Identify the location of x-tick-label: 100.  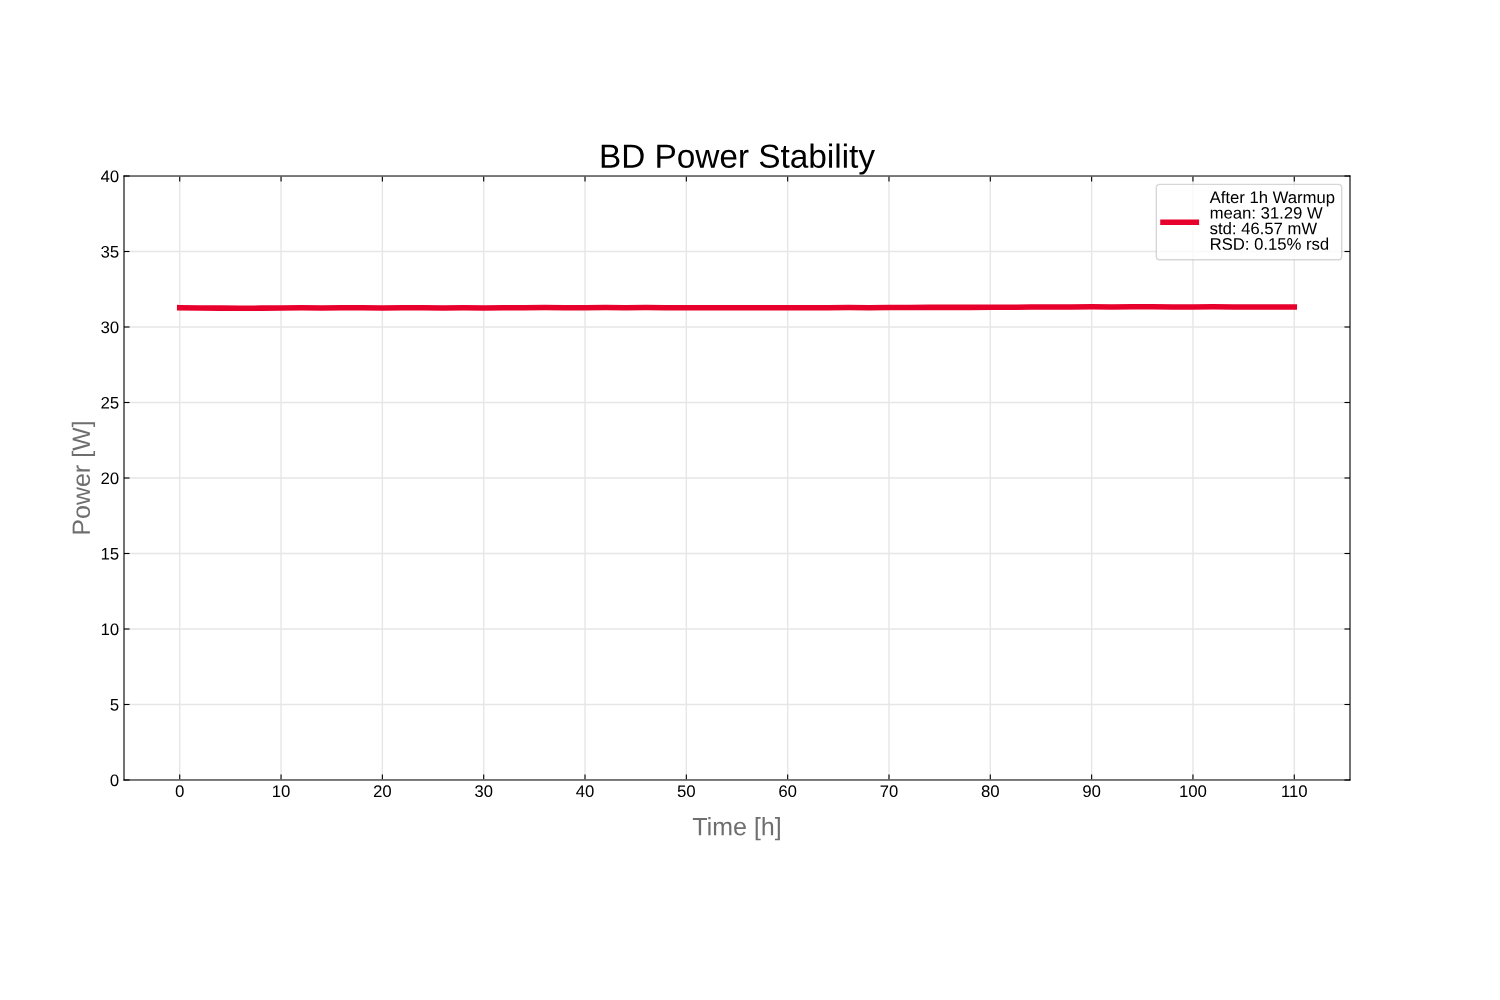
(1193, 791).